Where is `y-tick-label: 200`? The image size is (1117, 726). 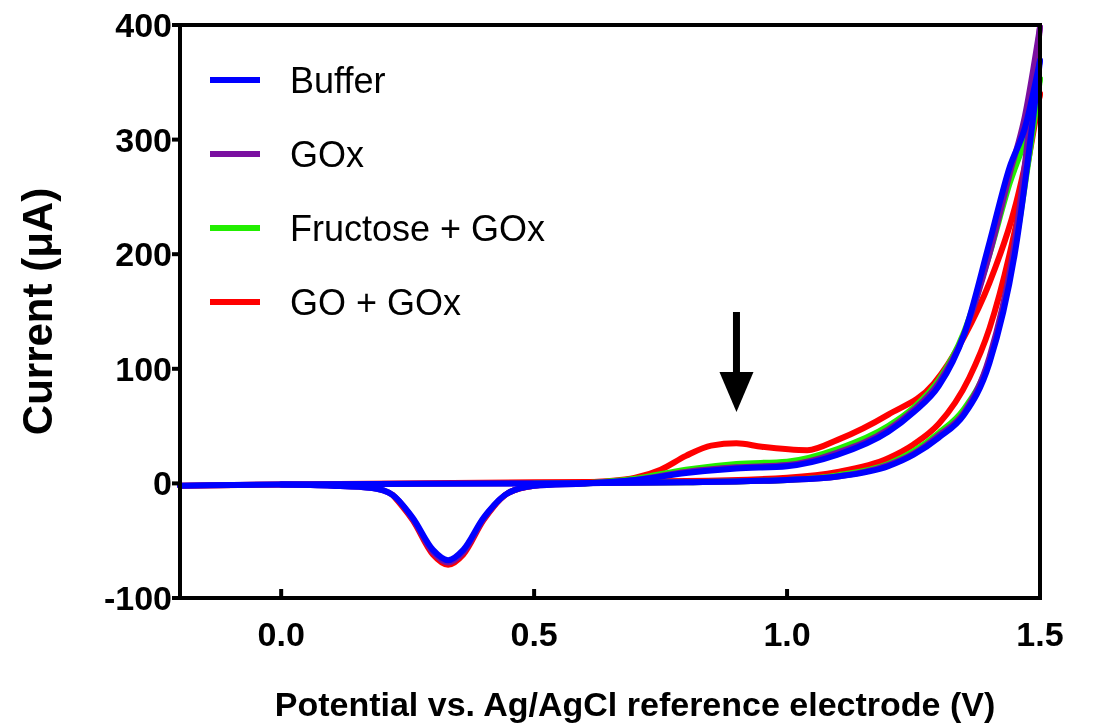 y-tick-label: 200 is located at coordinates (143, 254).